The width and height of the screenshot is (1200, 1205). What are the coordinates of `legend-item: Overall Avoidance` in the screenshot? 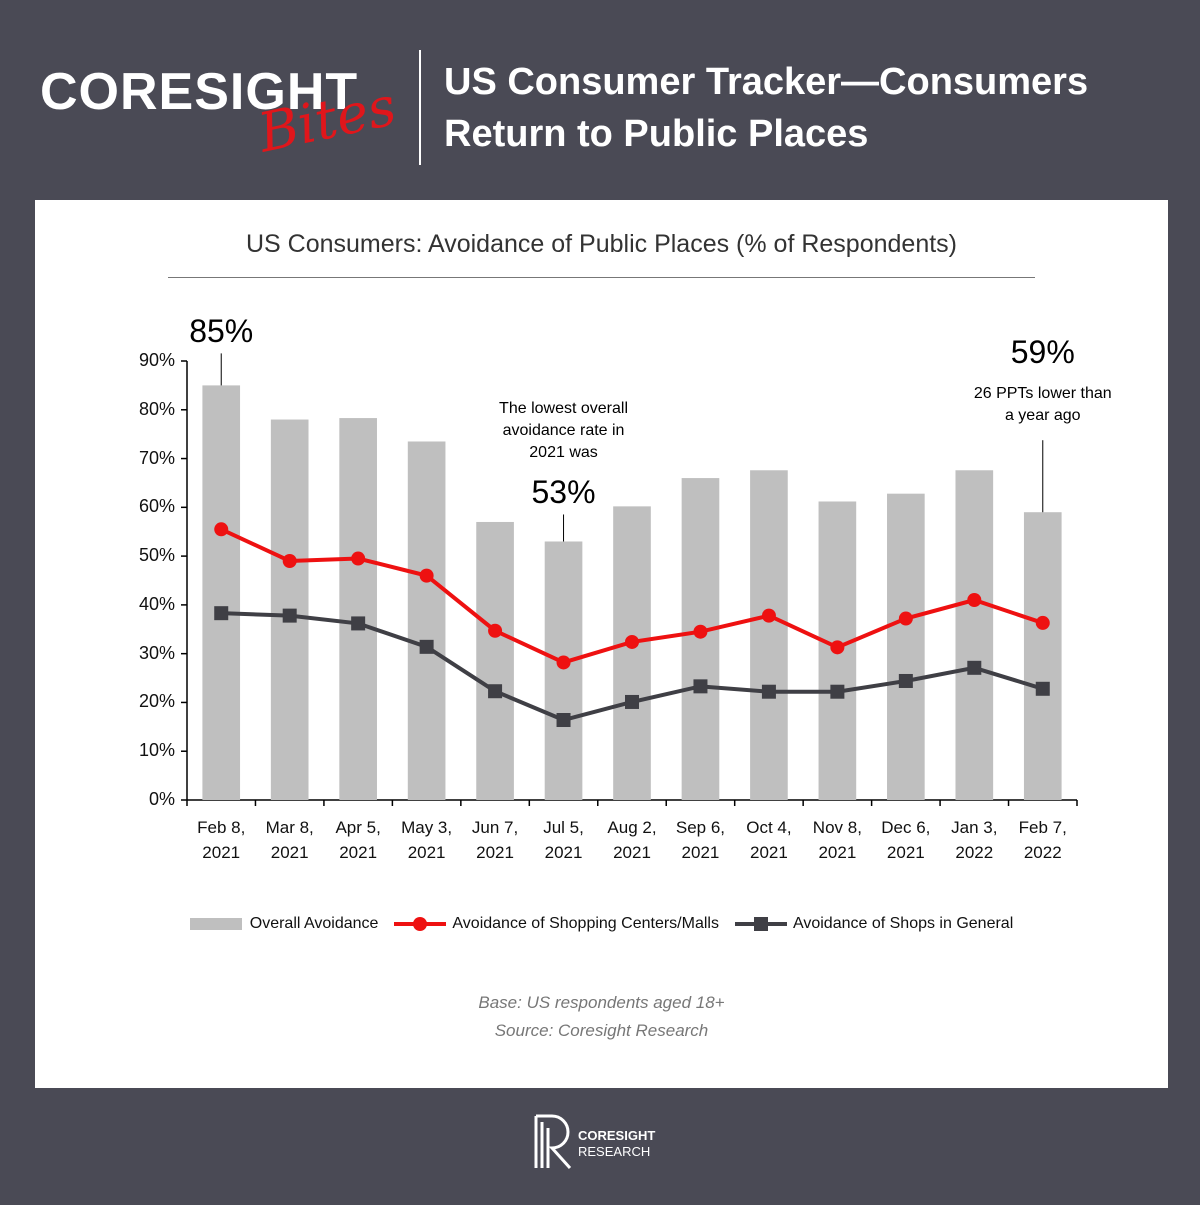 It's located at (284, 924).